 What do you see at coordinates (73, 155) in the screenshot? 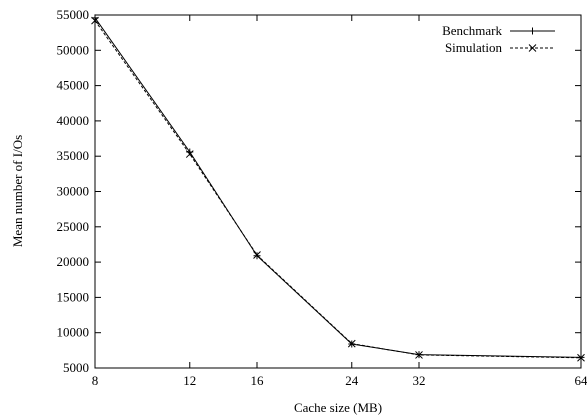
I see `y-tick-label: 35000` at bounding box center [73, 155].